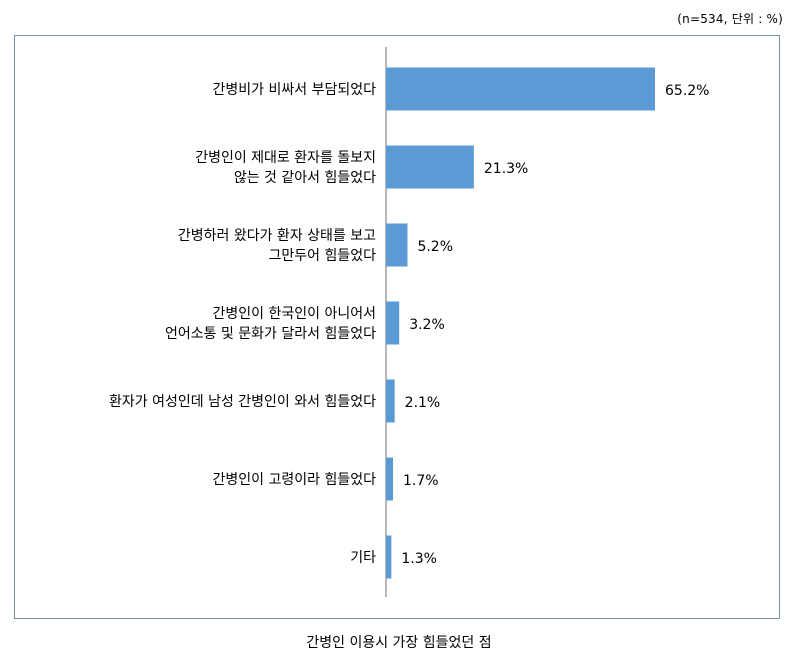  What do you see at coordinates (399, 643) in the screenshot?
I see `chart-caption: 간병인 이용시 가장 힘들었던 점` at bounding box center [399, 643].